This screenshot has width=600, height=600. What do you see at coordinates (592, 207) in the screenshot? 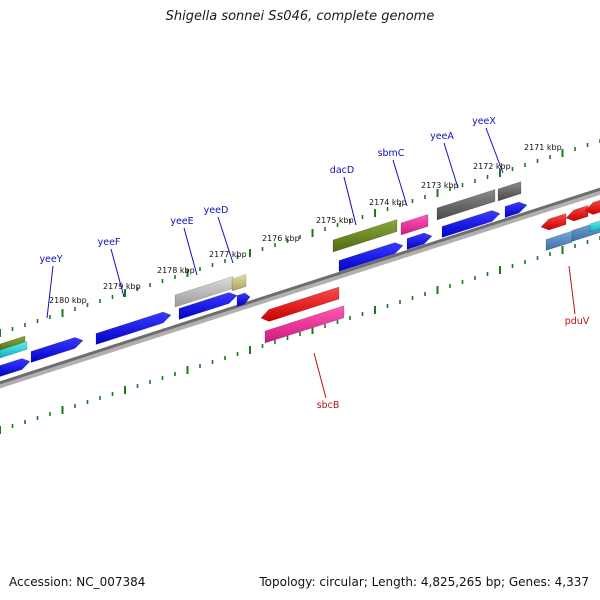
I see `feature-pduV-red-c` at bounding box center [592, 207].